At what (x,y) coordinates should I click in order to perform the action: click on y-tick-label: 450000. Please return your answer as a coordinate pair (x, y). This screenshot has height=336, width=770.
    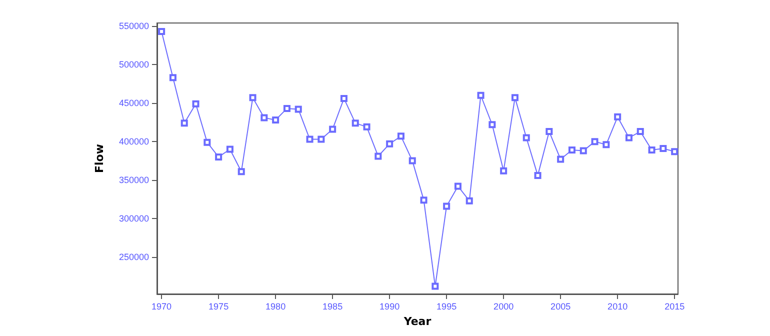
    Looking at the image, I should click on (133, 103).